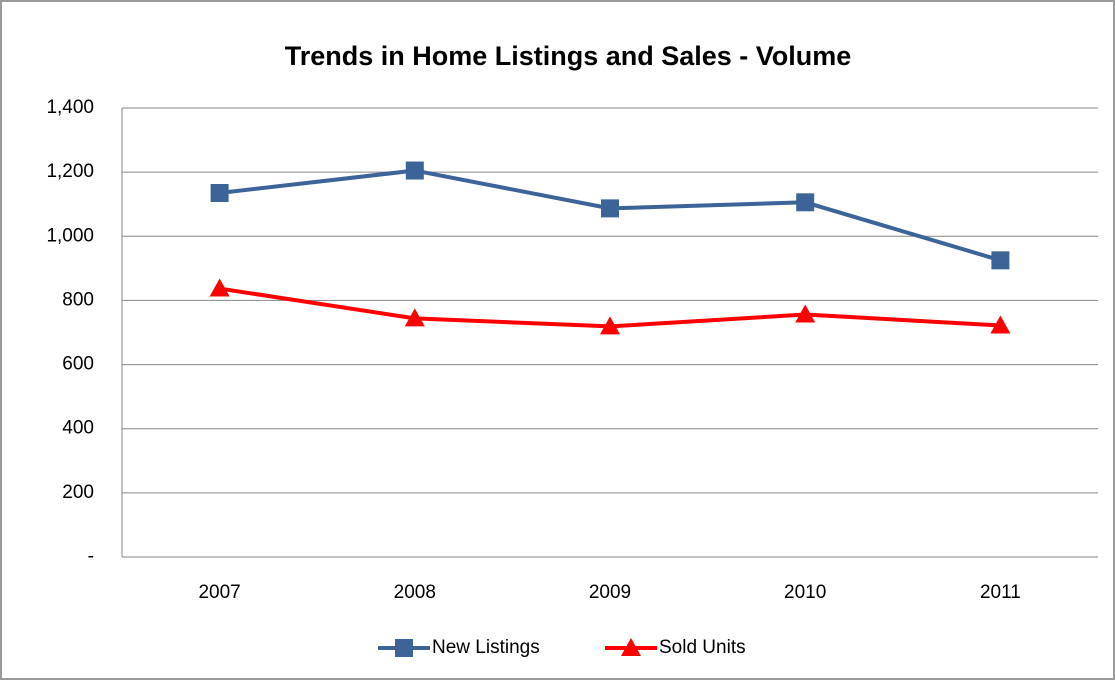 The image size is (1115, 680). Describe the element at coordinates (486, 647) in the screenshot. I see `legend-label: New Listings` at that location.